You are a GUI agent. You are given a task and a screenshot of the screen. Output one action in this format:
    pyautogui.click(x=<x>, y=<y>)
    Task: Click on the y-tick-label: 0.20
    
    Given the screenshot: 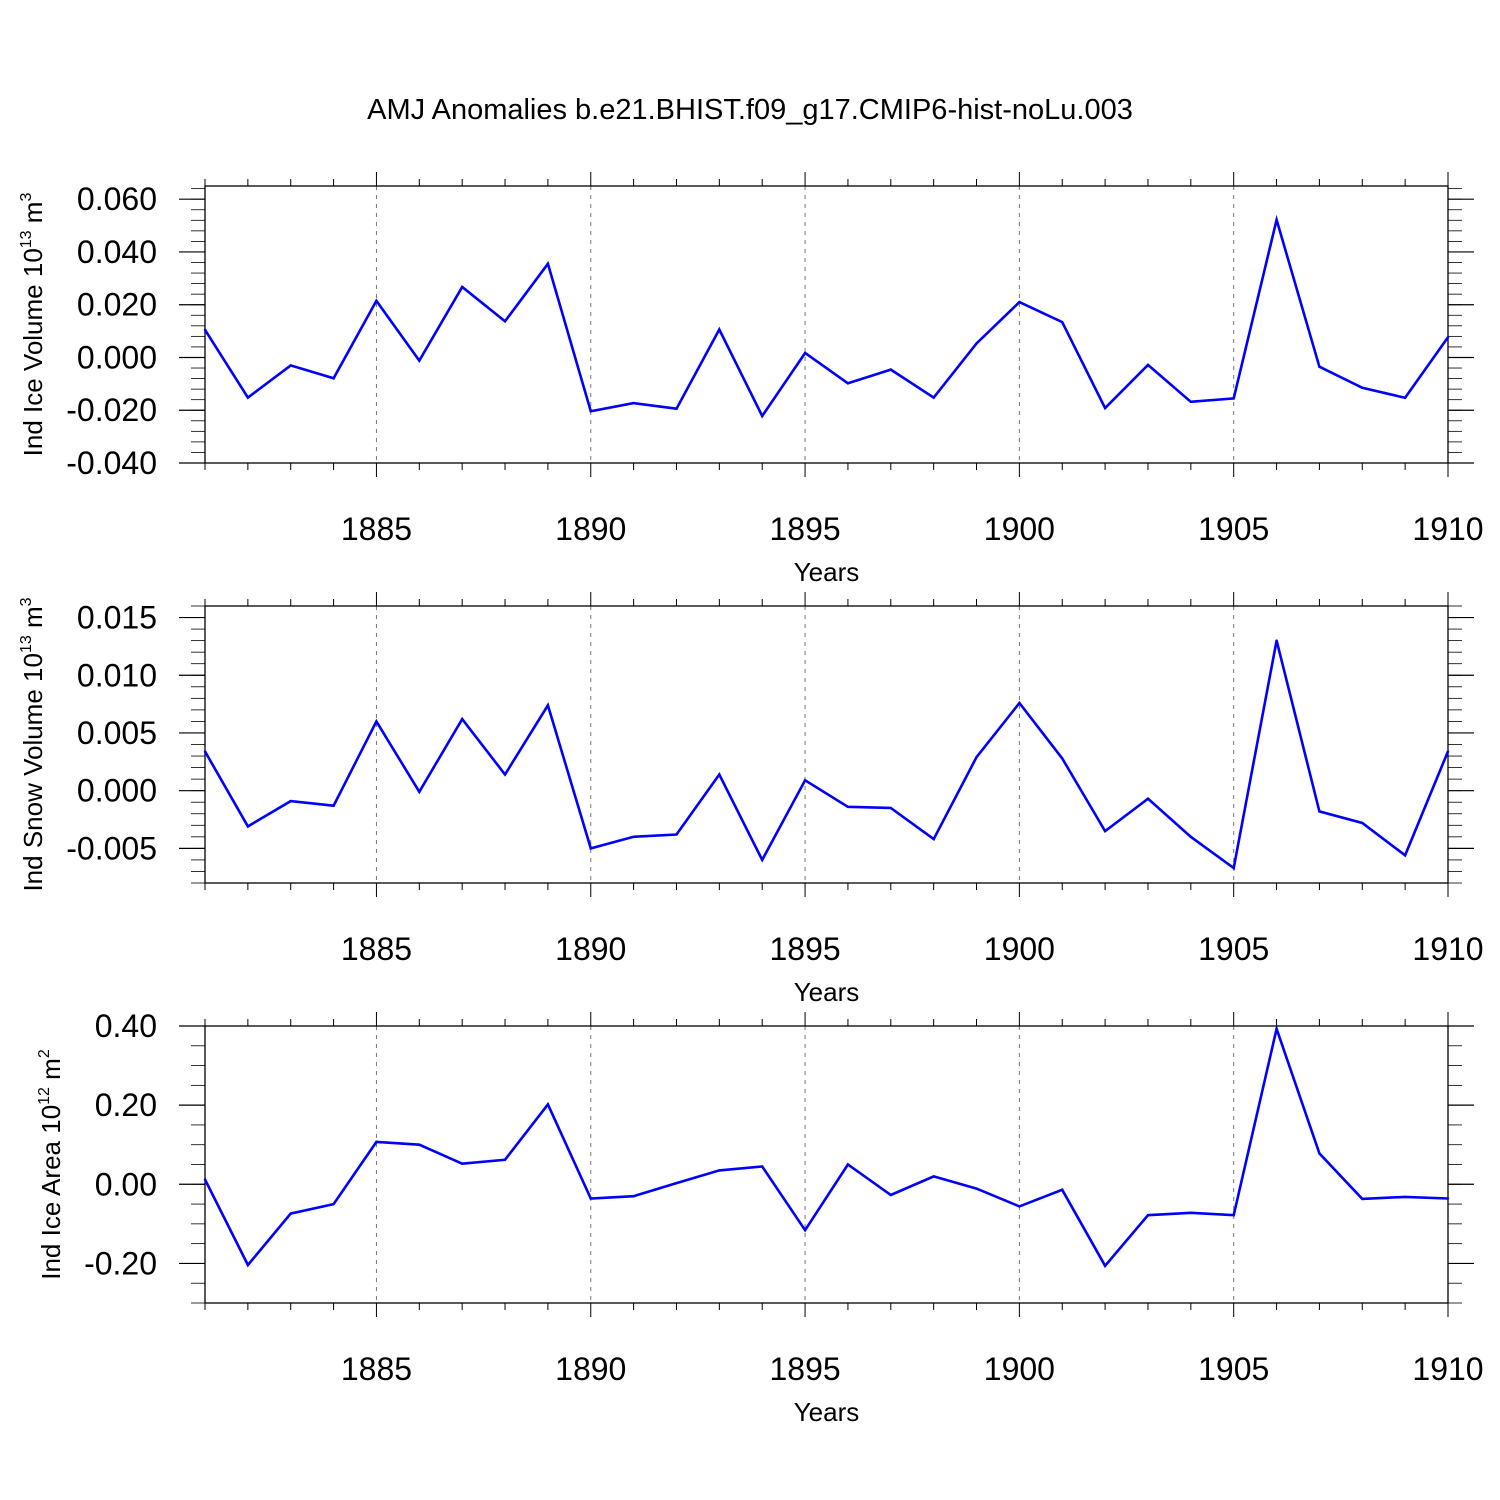 What is the action you would take?
    pyautogui.click(x=126, y=1105)
    